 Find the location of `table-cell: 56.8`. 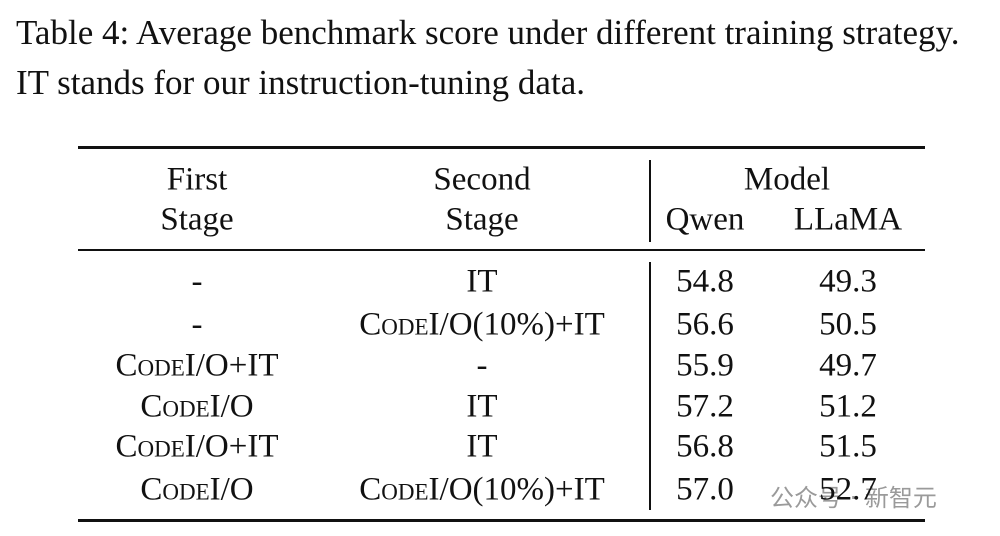

table-cell: 56.8 is located at coordinates (705, 446).